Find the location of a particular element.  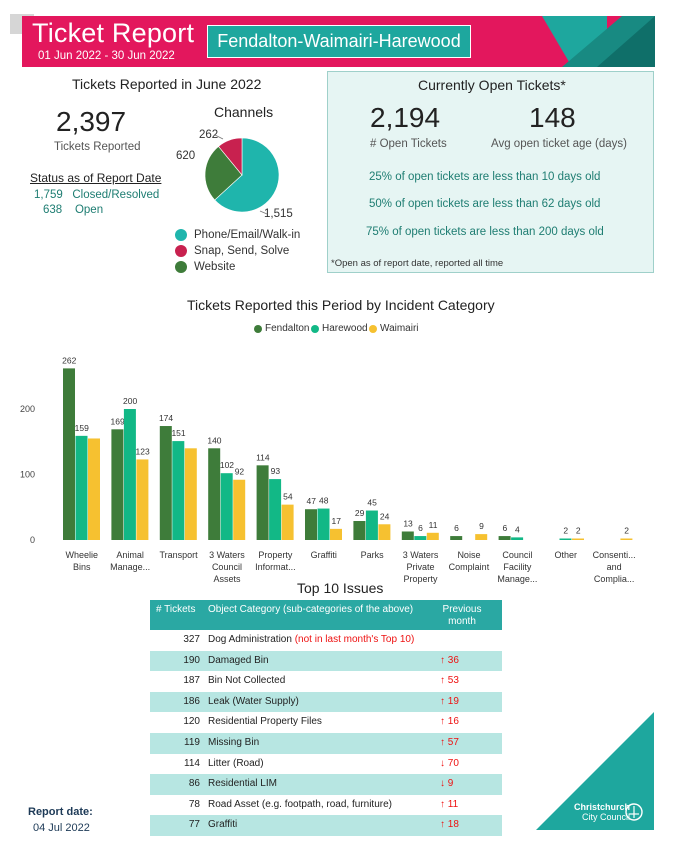

y-tick-label: 200 is located at coordinates (27, 409).